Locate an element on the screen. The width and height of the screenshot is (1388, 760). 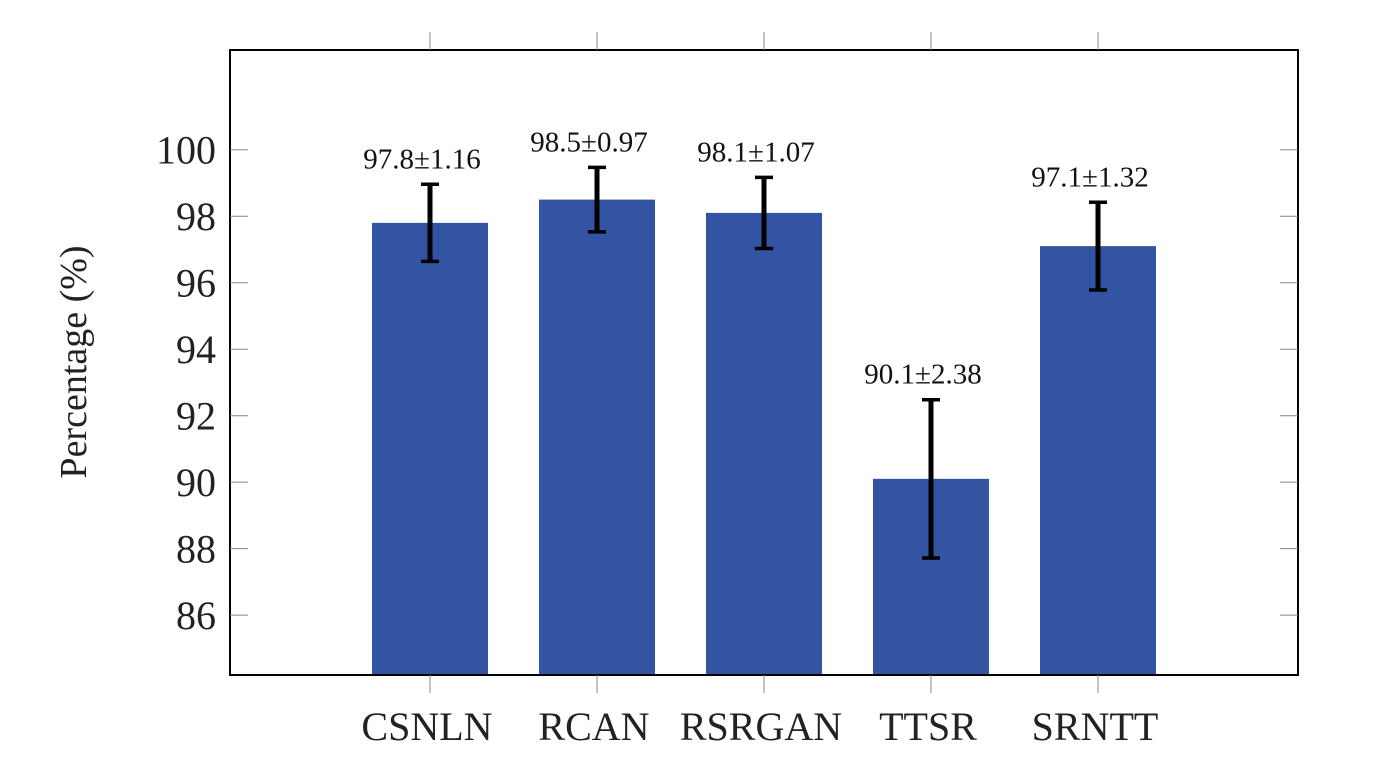
bar-rsrgan is located at coordinates (764, 444).